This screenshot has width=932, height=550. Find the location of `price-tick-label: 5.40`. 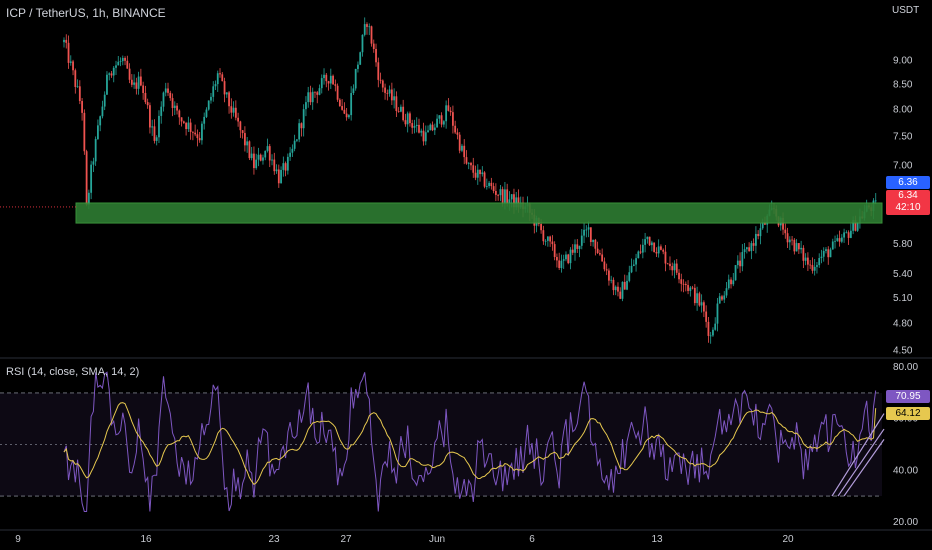

price-tick-label: 5.40 is located at coordinates (903, 274).